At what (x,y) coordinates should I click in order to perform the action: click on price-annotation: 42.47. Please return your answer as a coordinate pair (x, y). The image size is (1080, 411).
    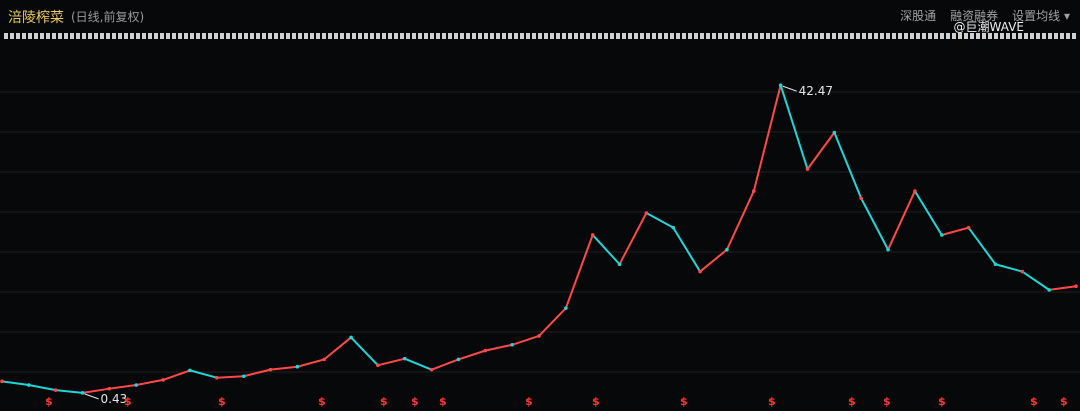
    Looking at the image, I should click on (816, 91).